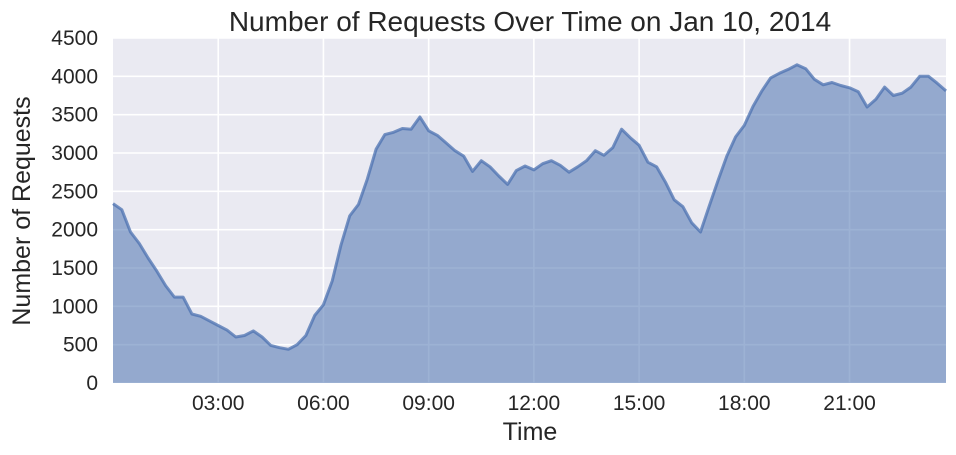 This screenshot has width=956, height=455. What do you see at coordinates (74, 230) in the screenshot?
I see `y-tick-label: 2000` at bounding box center [74, 230].